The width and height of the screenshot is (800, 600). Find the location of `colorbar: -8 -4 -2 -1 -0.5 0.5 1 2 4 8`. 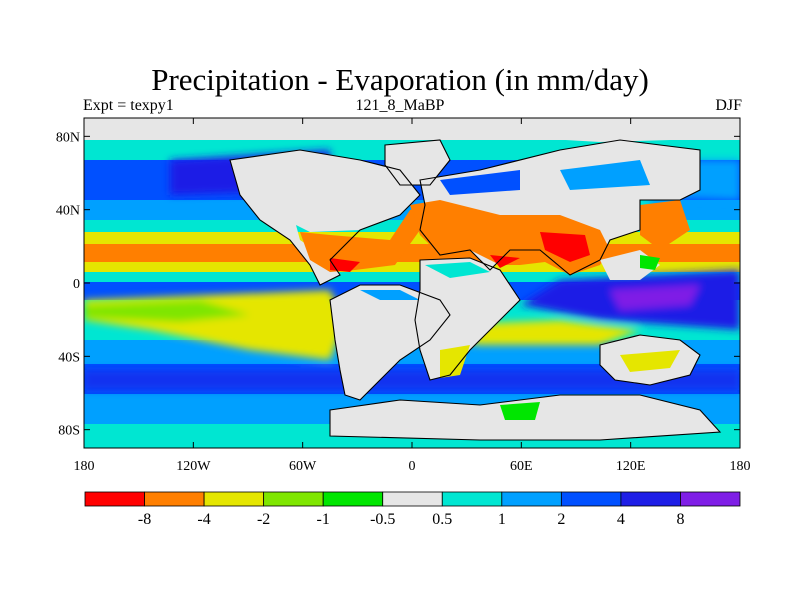

colorbar: -8 -4 -2 -1 -0.5 0.5 1 2 4 8 is located at coordinates (412, 509).